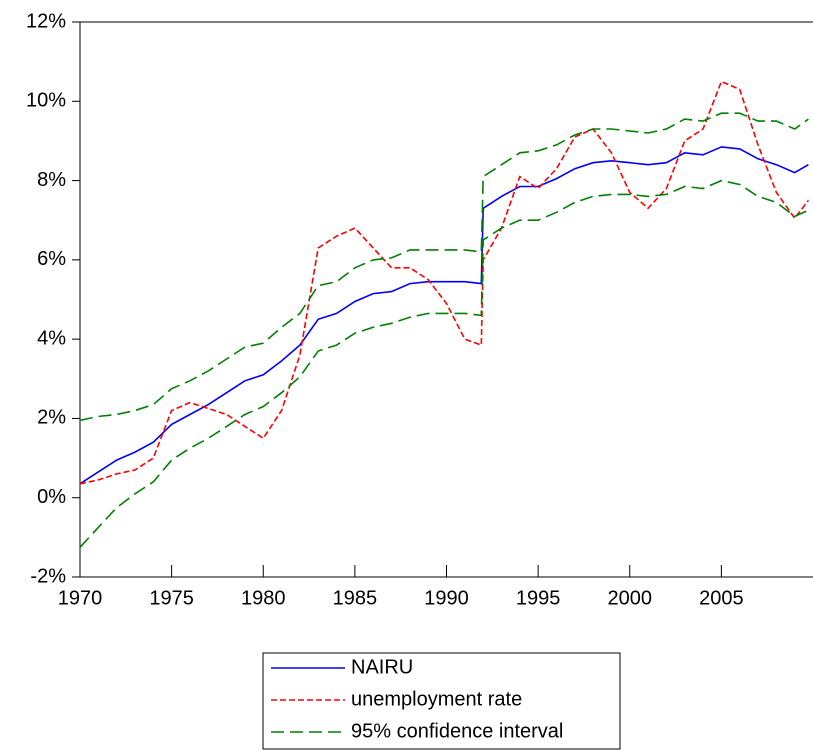 The height and width of the screenshot is (751, 813). Describe the element at coordinates (263, 598) in the screenshot. I see `x-tick-label: 1980` at that location.